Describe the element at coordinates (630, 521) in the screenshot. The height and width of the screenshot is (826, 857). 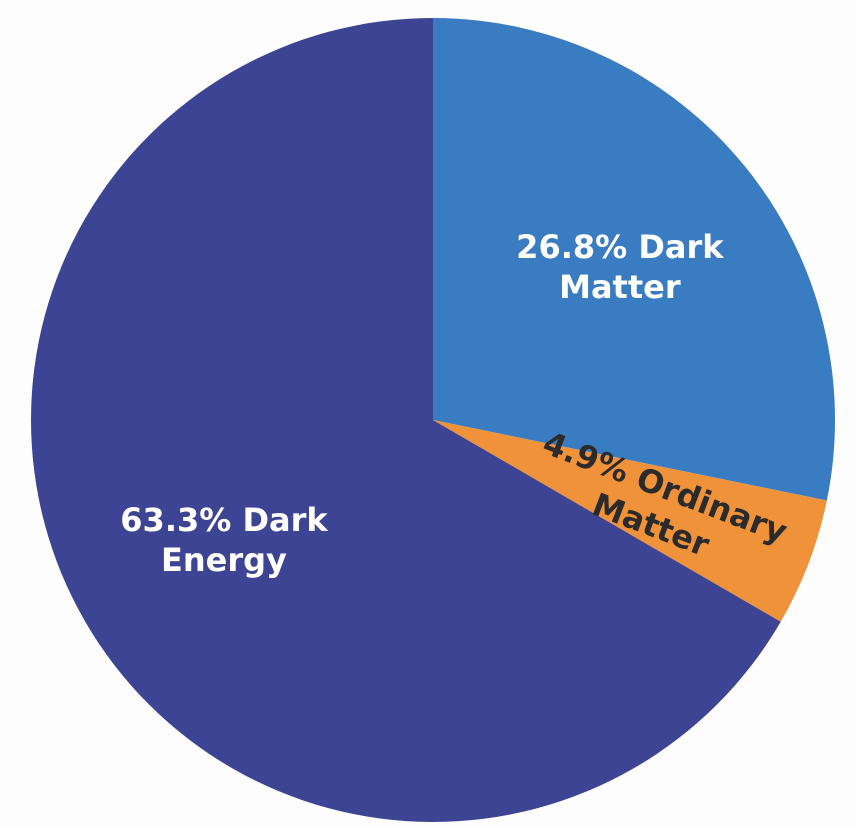
I see `pie-slice` at that location.